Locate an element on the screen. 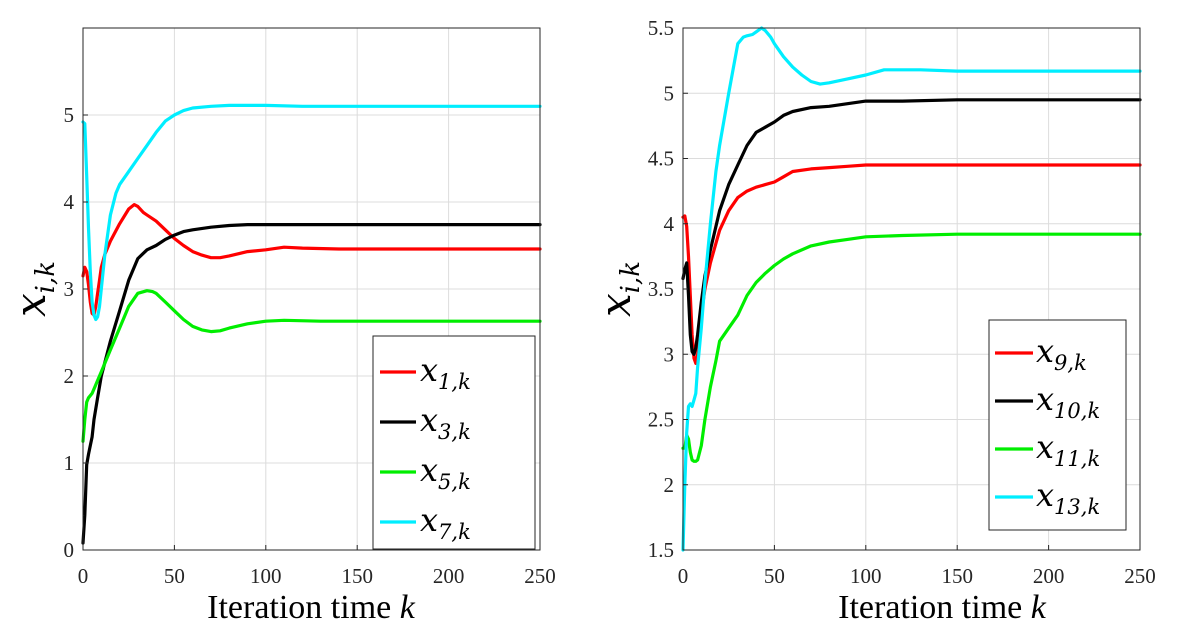  legend-label: x13,k is located at coordinates (1068, 497).